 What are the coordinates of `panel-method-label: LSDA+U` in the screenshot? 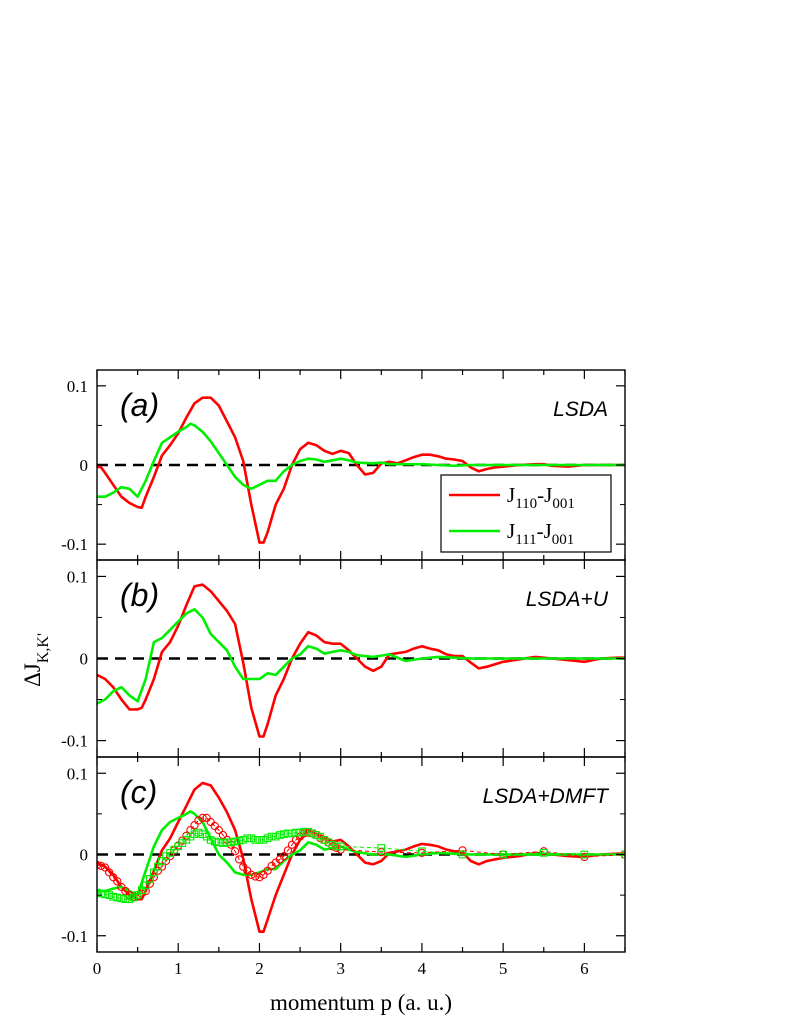 It's located at (567, 599).